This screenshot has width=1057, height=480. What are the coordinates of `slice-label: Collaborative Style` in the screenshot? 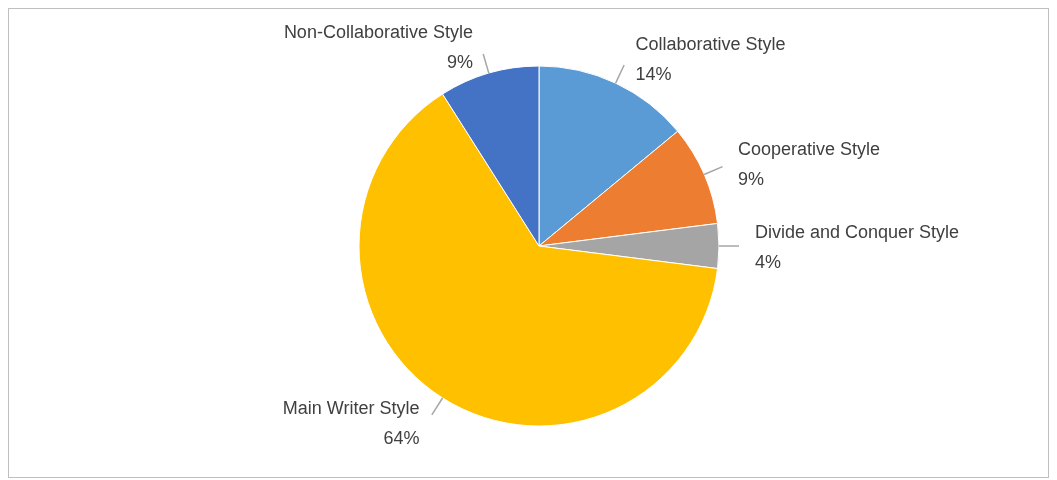 It's located at (710, 43).